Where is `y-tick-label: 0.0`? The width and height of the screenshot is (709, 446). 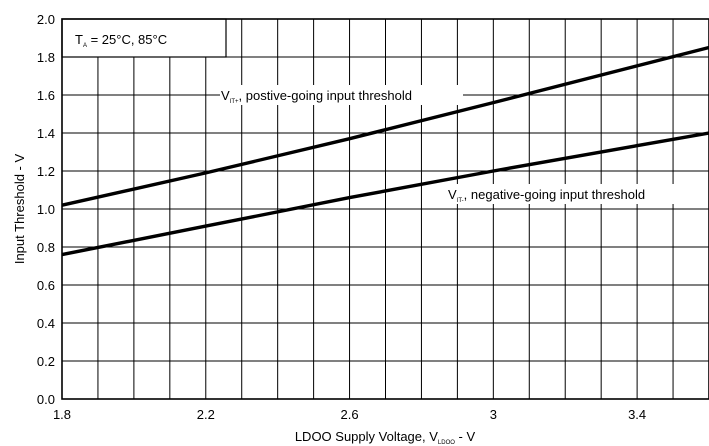 y-tick-label: 0.0 is located at coordinates (46, 399).